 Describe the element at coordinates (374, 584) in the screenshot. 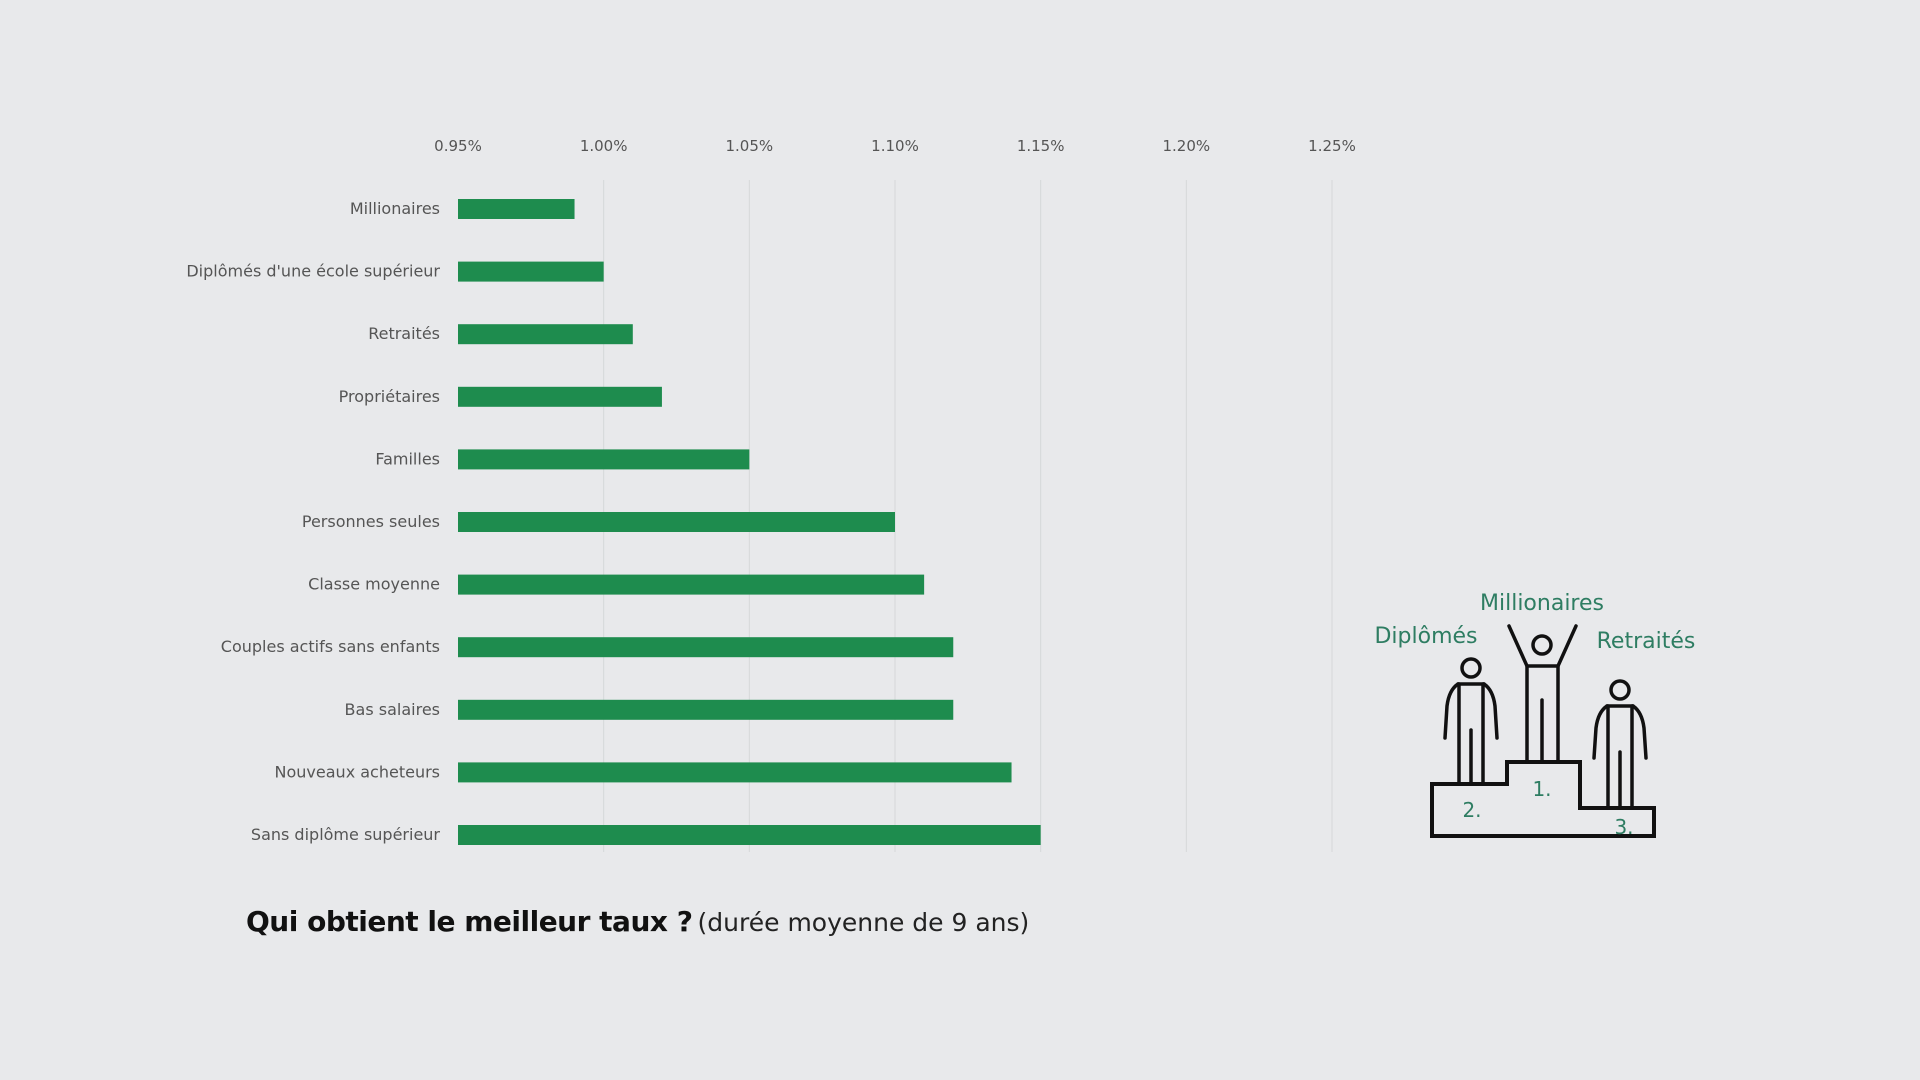

I see `category-label: Classe moyenne` at that location.